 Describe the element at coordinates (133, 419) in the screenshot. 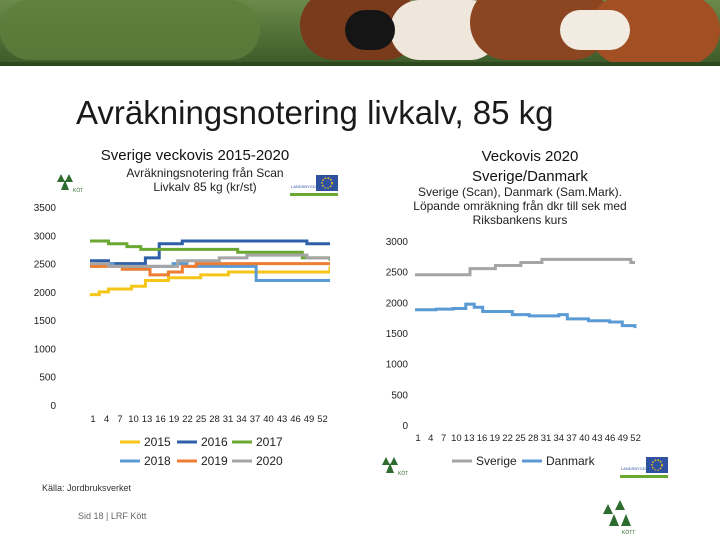

I see `left-chart-x-tick-label: 10` at that location.